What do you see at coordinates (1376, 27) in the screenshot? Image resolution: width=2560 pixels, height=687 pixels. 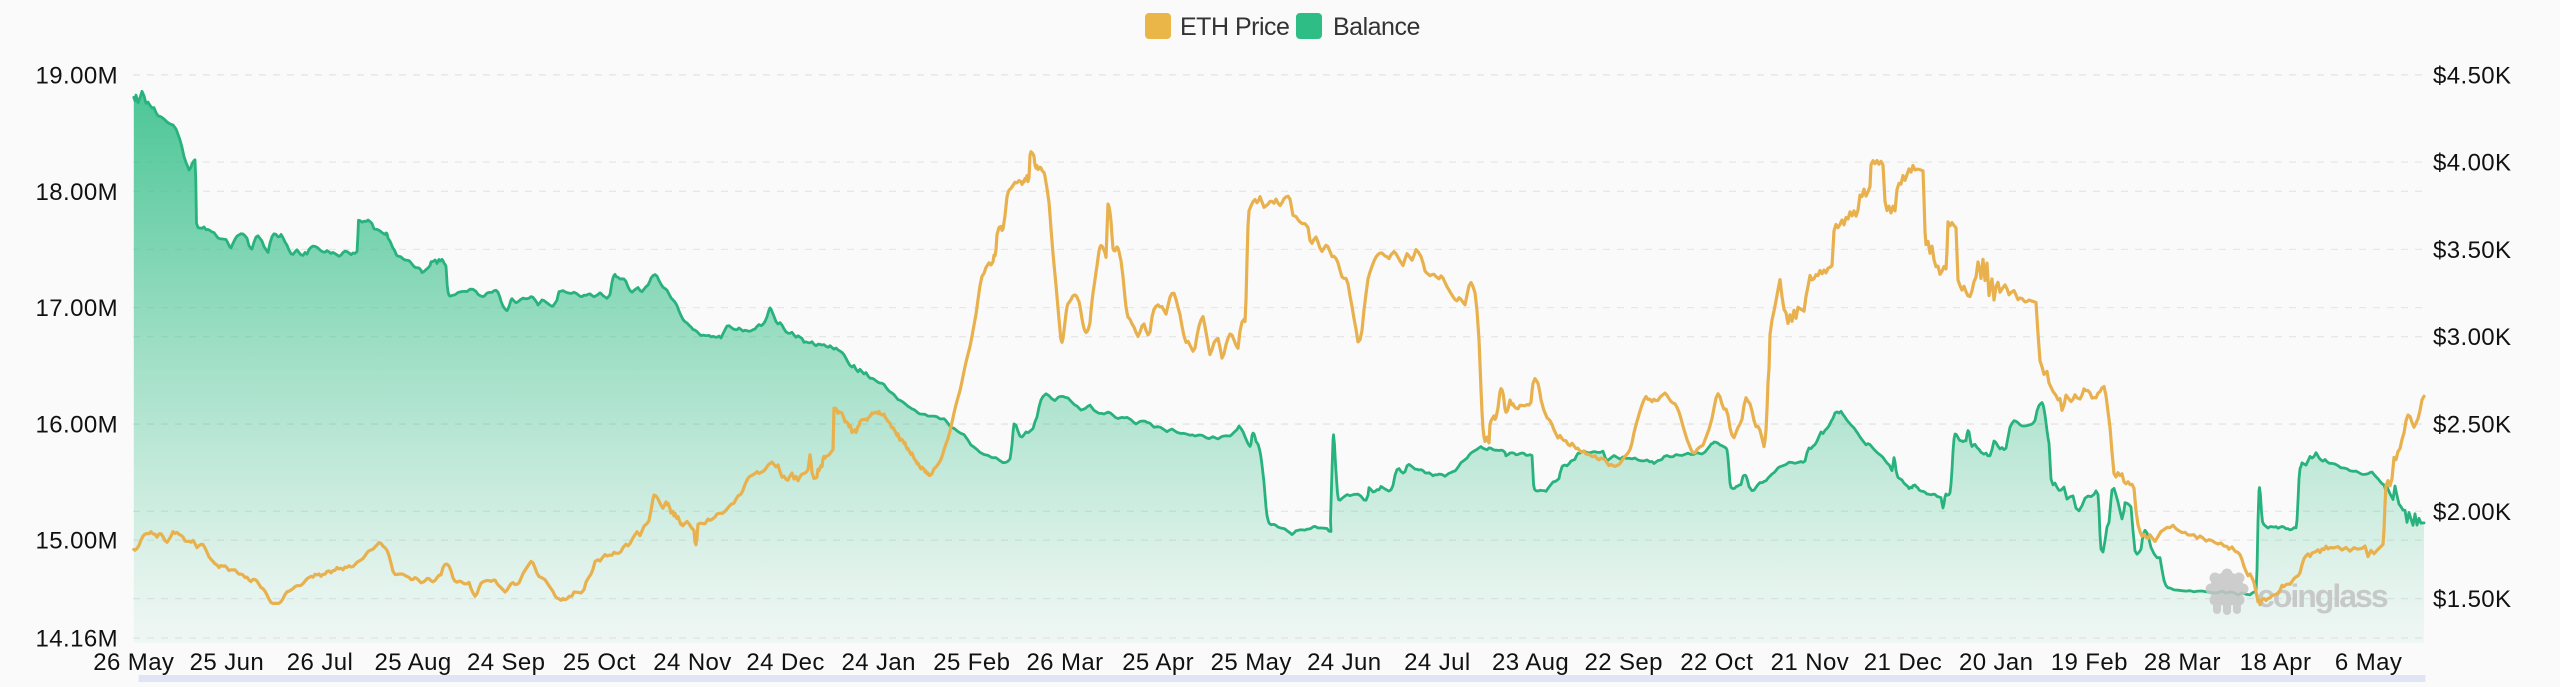 I see `svg-text: Balance` at bounding box center [1376, 27].